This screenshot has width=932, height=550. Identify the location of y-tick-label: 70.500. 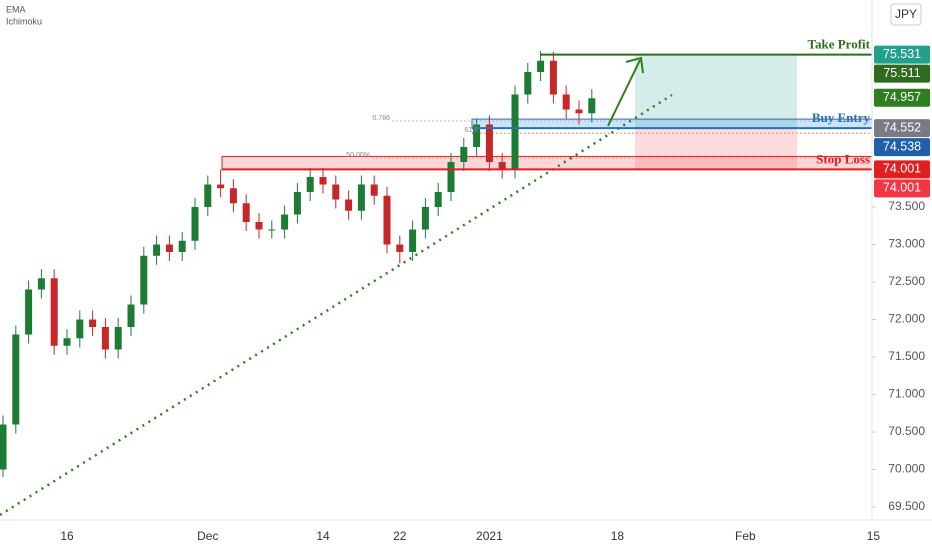
(906, 431).